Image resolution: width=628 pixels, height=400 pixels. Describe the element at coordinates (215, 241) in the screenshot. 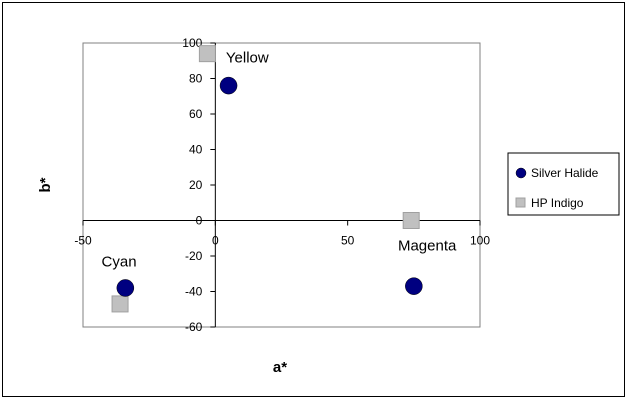

I see `x-tick-label: 0` at that location.